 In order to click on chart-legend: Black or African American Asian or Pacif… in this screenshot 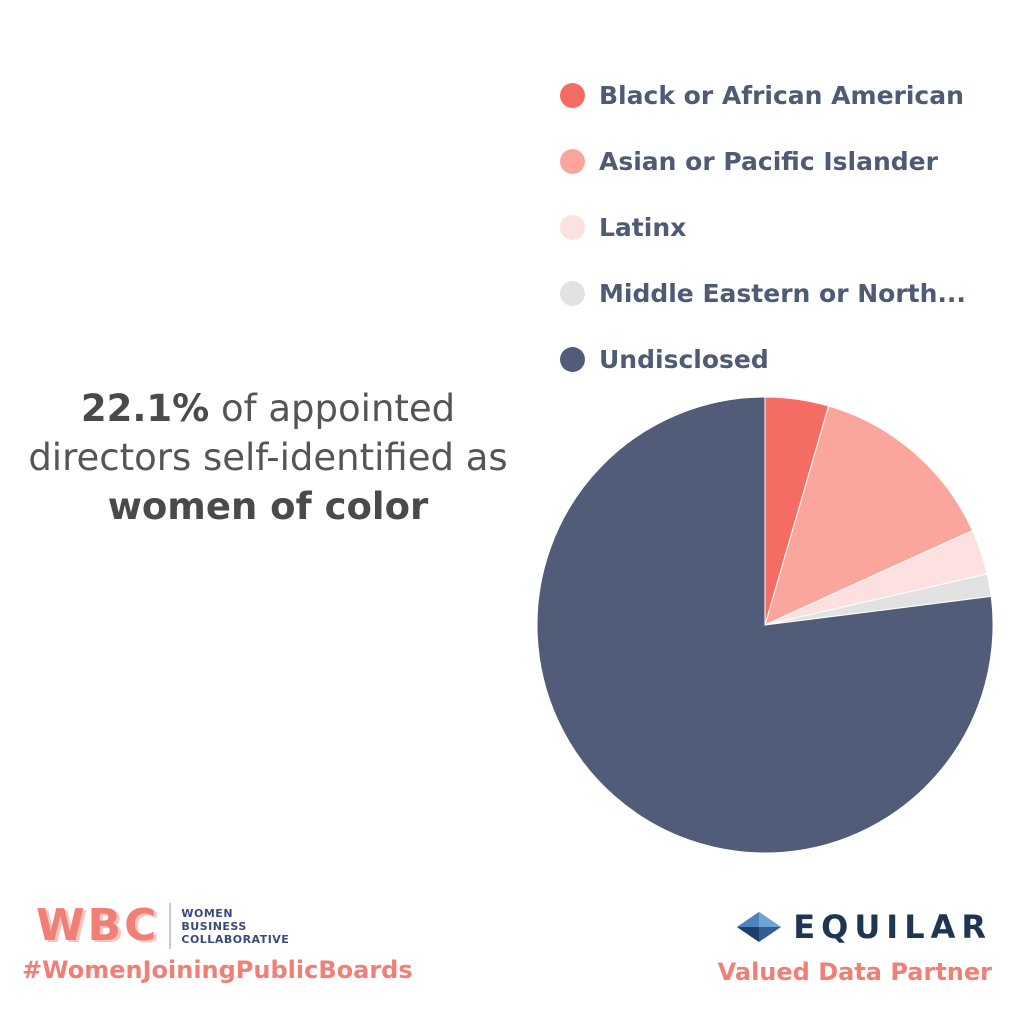, I will do `click(785, 227)`.